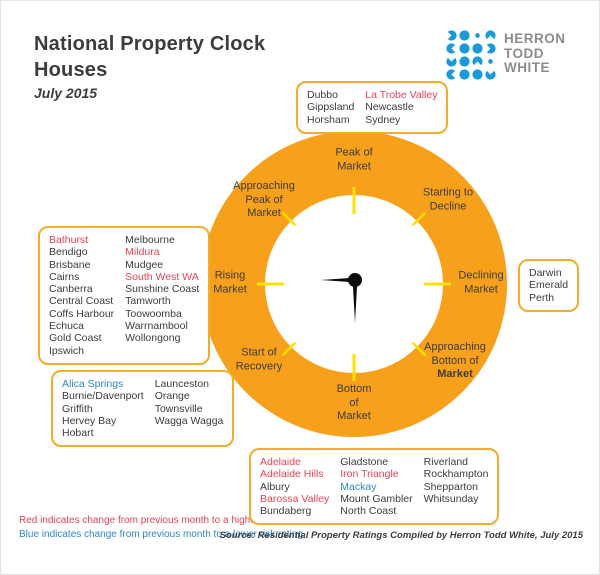 The width and height of the screenshot is (600, 575). What do you see at coordinates (364, 462) in the screenshot?
I see `city-label: Gladstone` at bounding box center [364, 462].